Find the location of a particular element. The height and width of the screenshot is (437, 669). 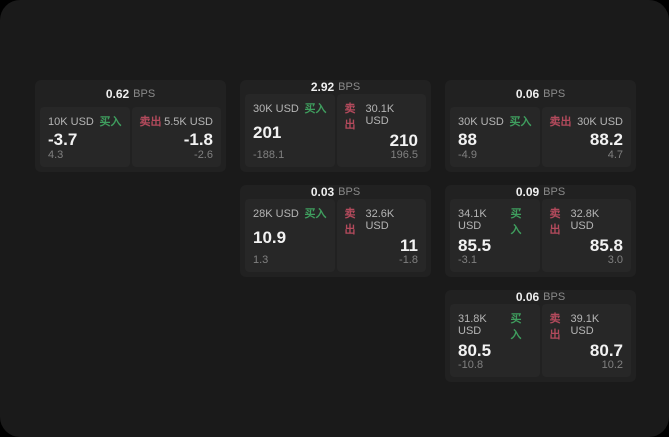

buy-amount: 31.8K USD is located at coordinates (472, 325).